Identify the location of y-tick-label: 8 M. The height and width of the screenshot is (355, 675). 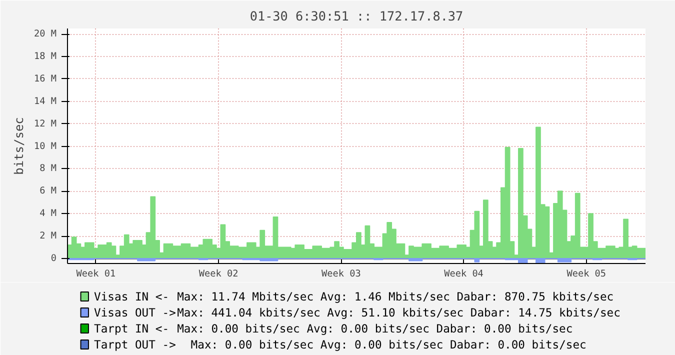
(48, 168).